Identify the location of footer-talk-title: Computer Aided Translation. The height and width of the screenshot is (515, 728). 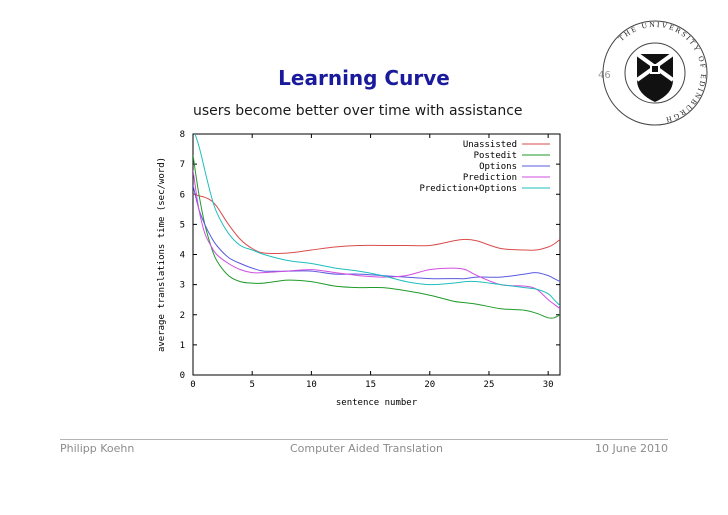
(366, 448).